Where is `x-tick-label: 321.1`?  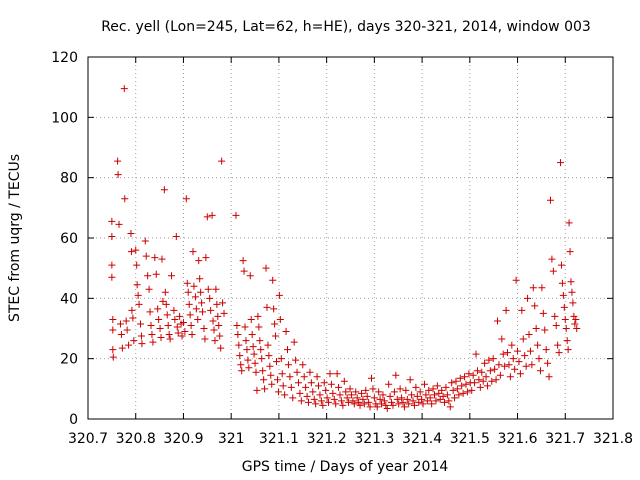 x-tick-label: 321.1 is located at coordinates (279, 439).